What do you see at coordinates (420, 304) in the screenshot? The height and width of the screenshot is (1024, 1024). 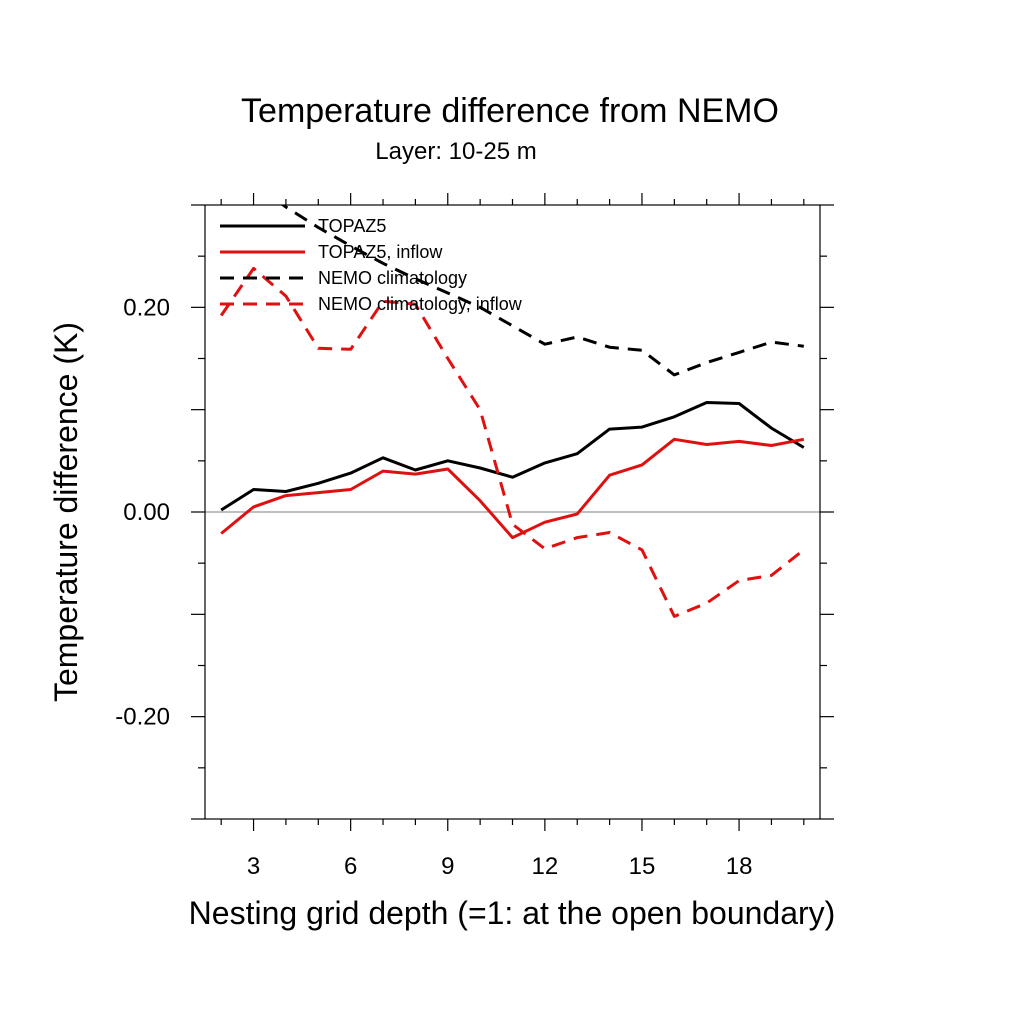 I see `legend-label-nemo-climatology-inflow: NEMO climatology, inflow` at bounding box center [420, 304].